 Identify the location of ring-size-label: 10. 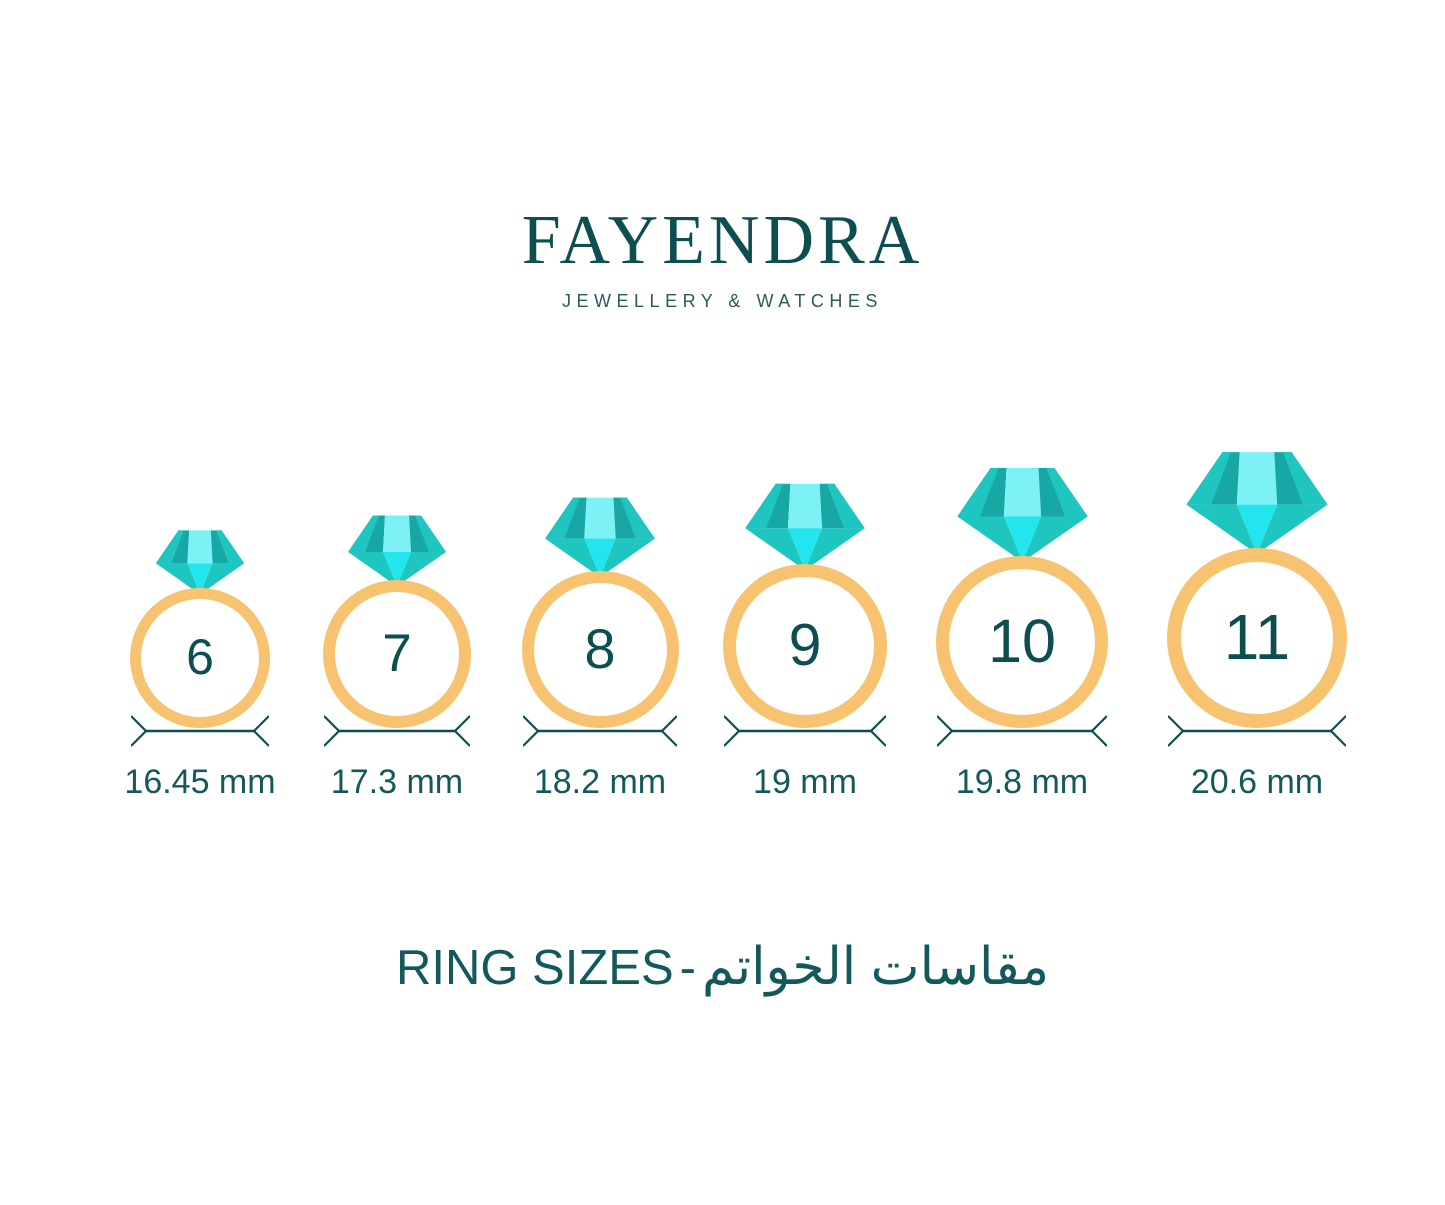
(1022, 640).